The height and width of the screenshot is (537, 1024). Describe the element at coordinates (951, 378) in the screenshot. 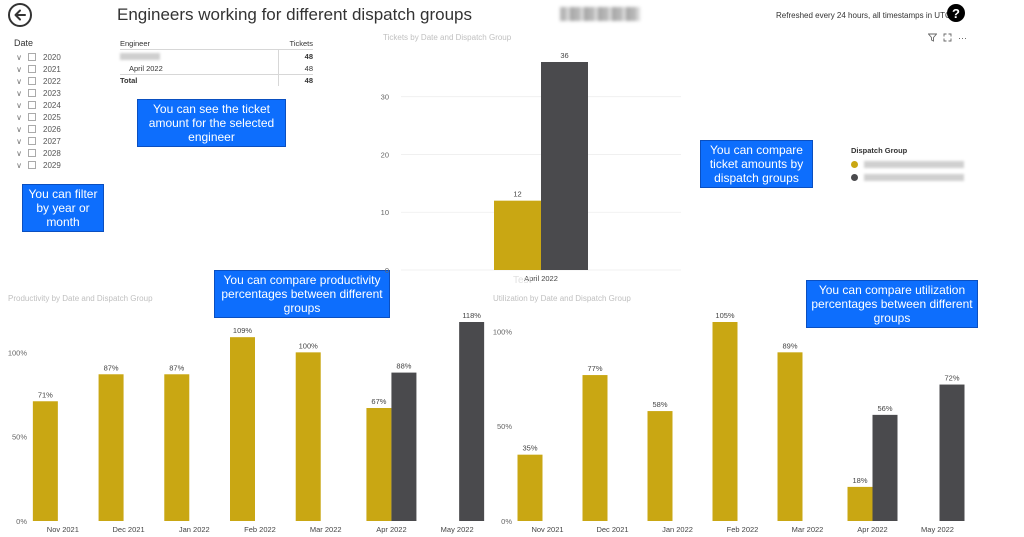

I see `data-label: 72%` at that location.